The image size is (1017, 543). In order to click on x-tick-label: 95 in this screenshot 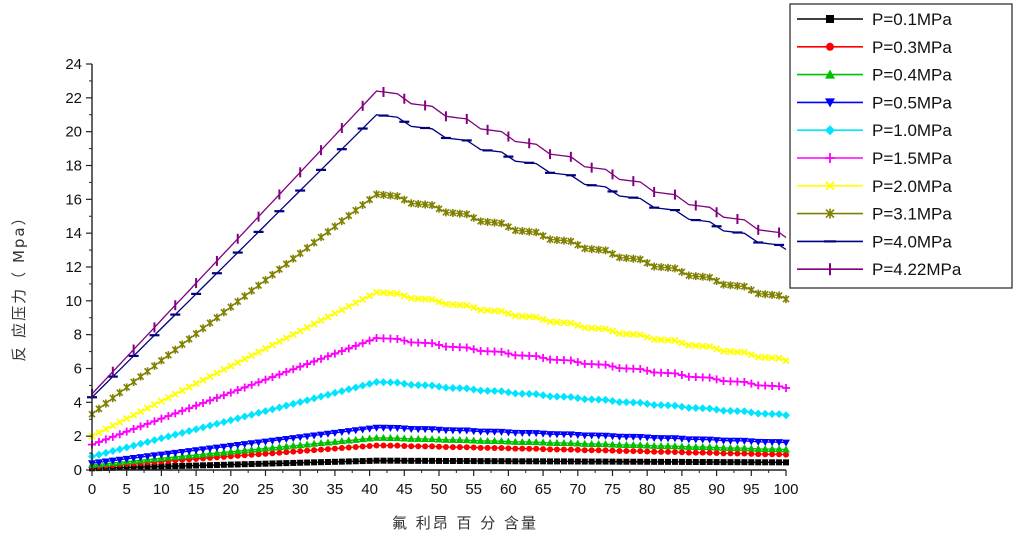, I will do `click(751, 489)`.